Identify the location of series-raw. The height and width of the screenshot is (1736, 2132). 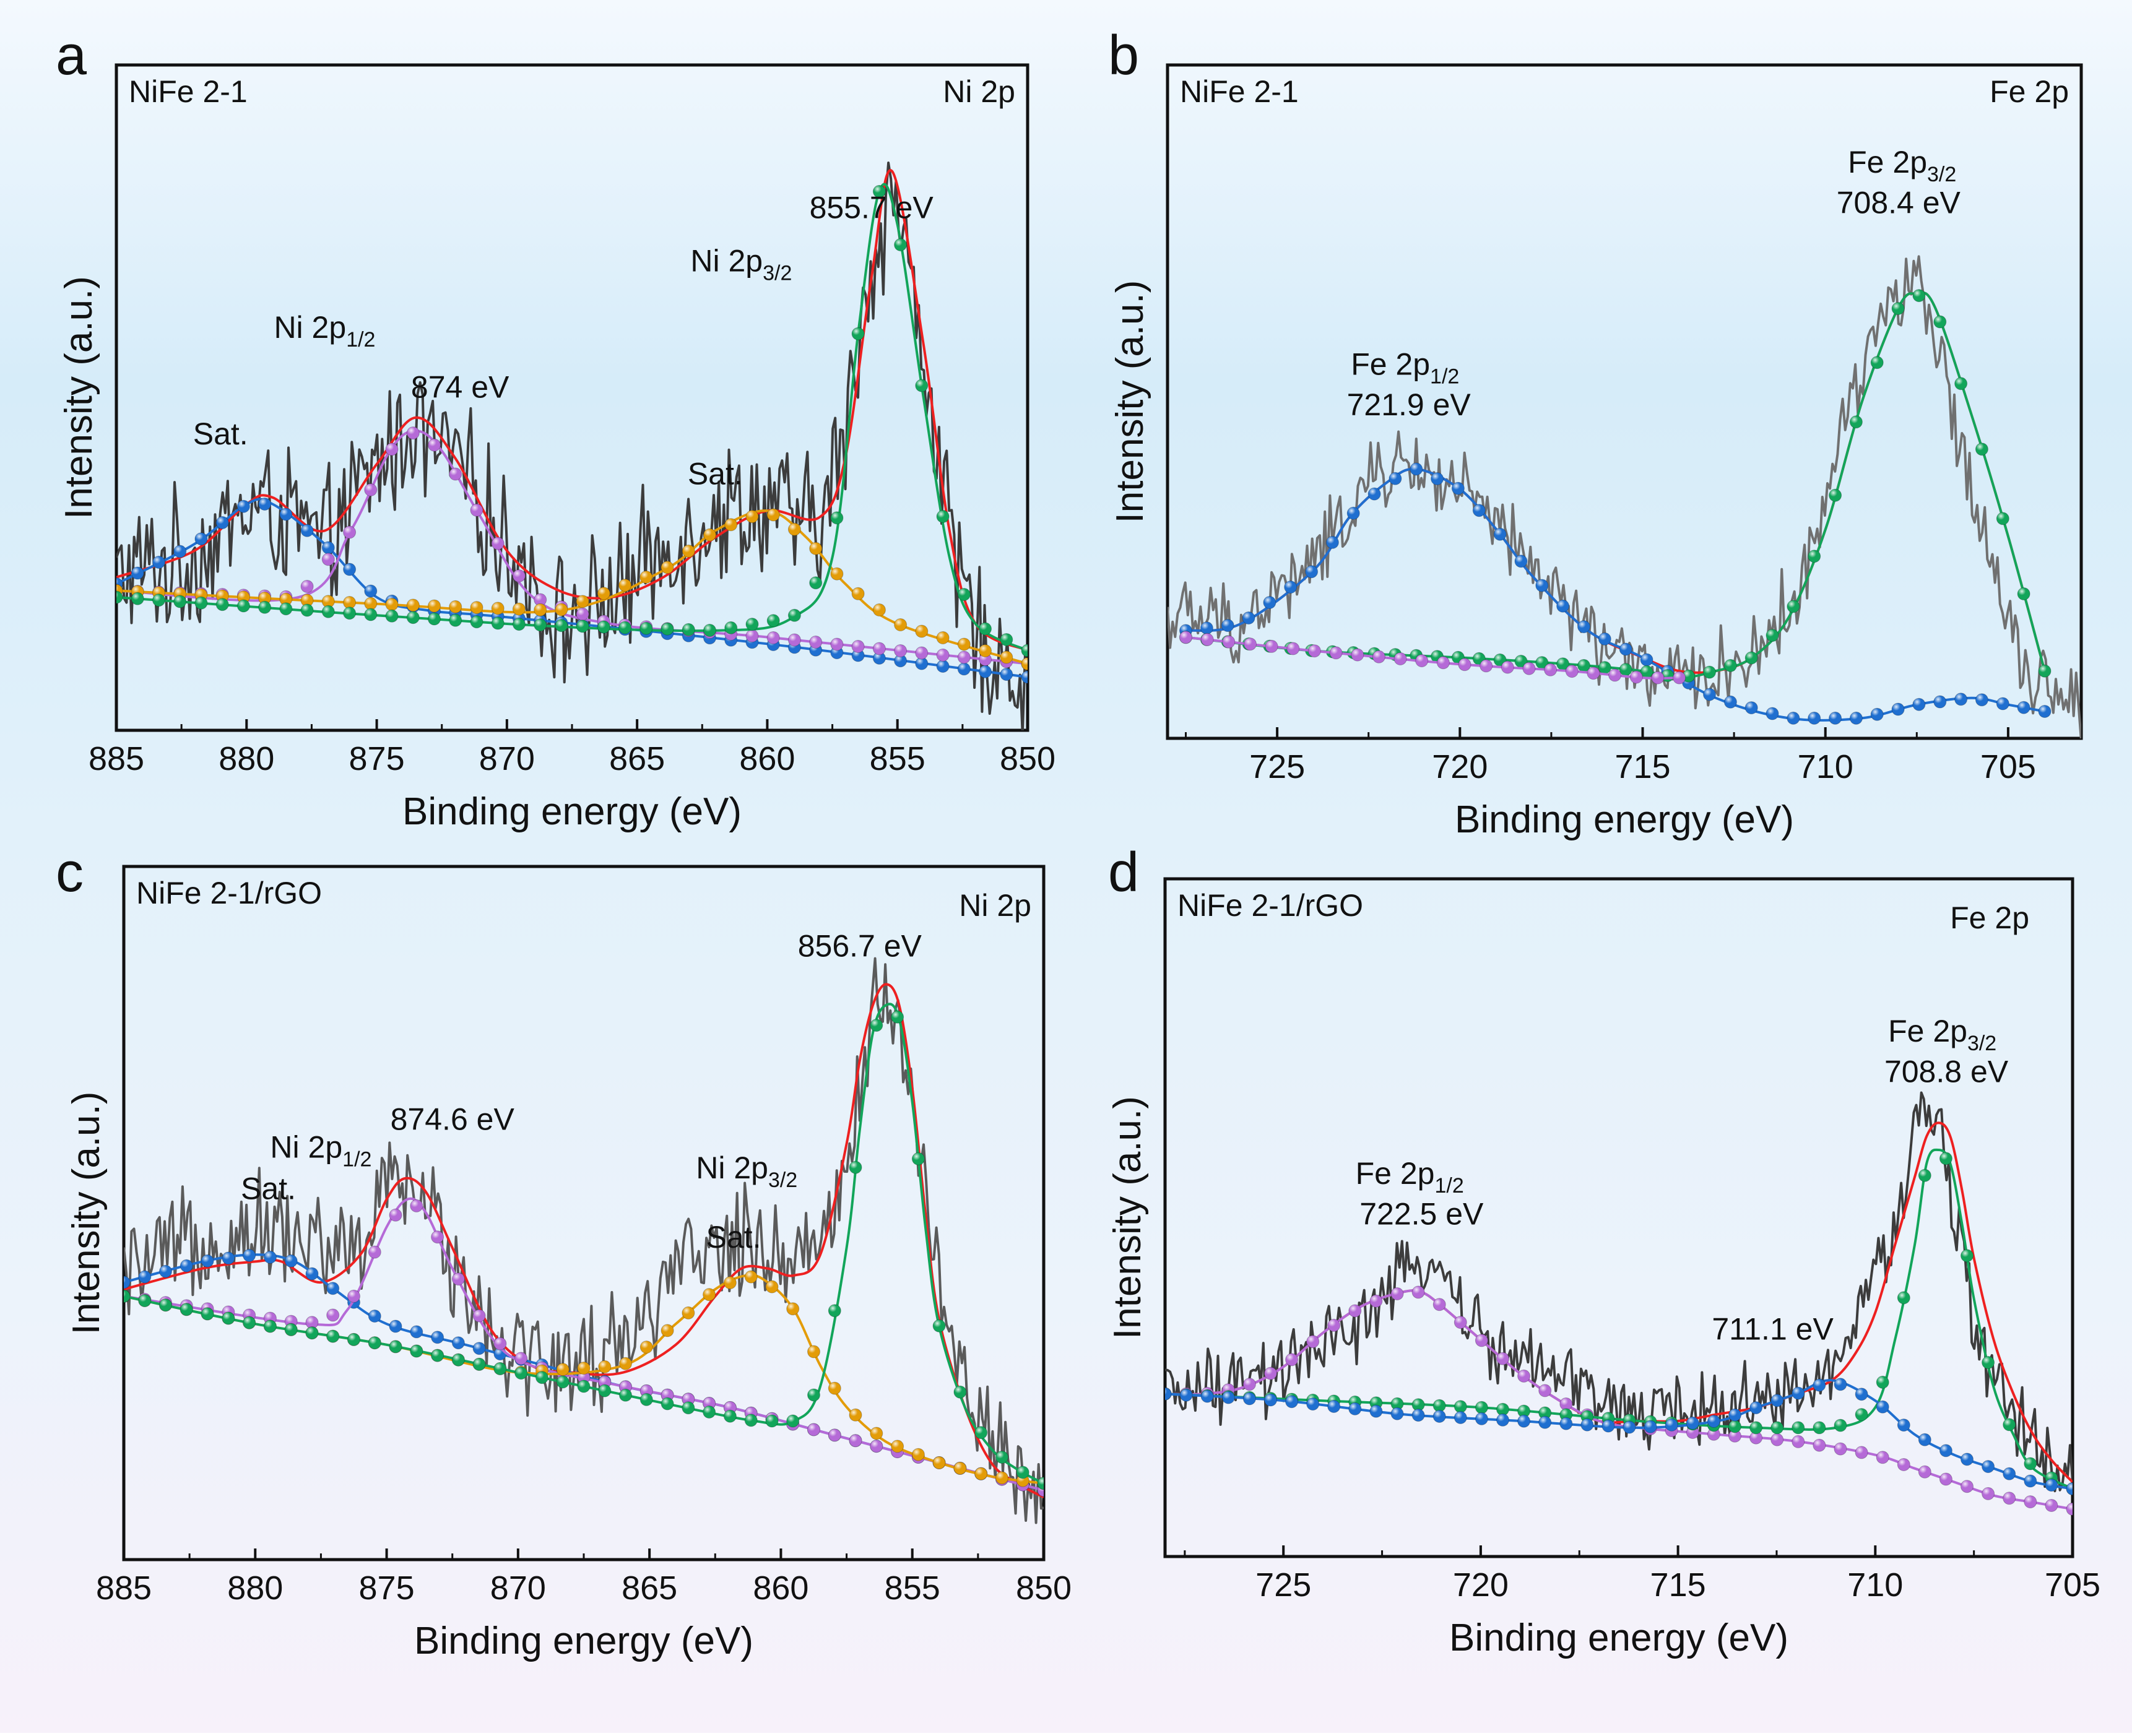
(1619, 1292).